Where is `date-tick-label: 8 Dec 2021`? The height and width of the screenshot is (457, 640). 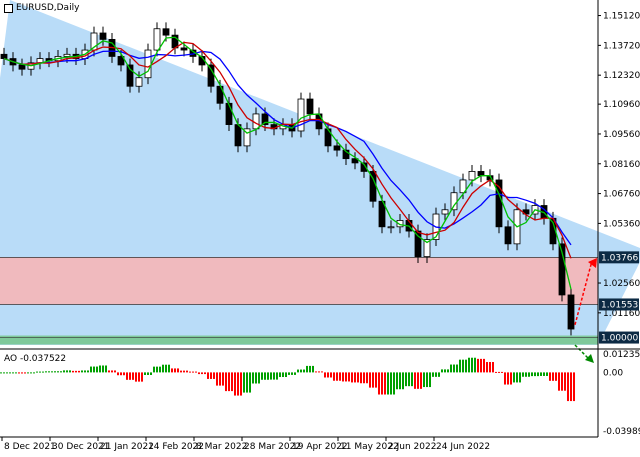 date-tick-label: 8 Dec 2021 is located at coordinates (30, 447).